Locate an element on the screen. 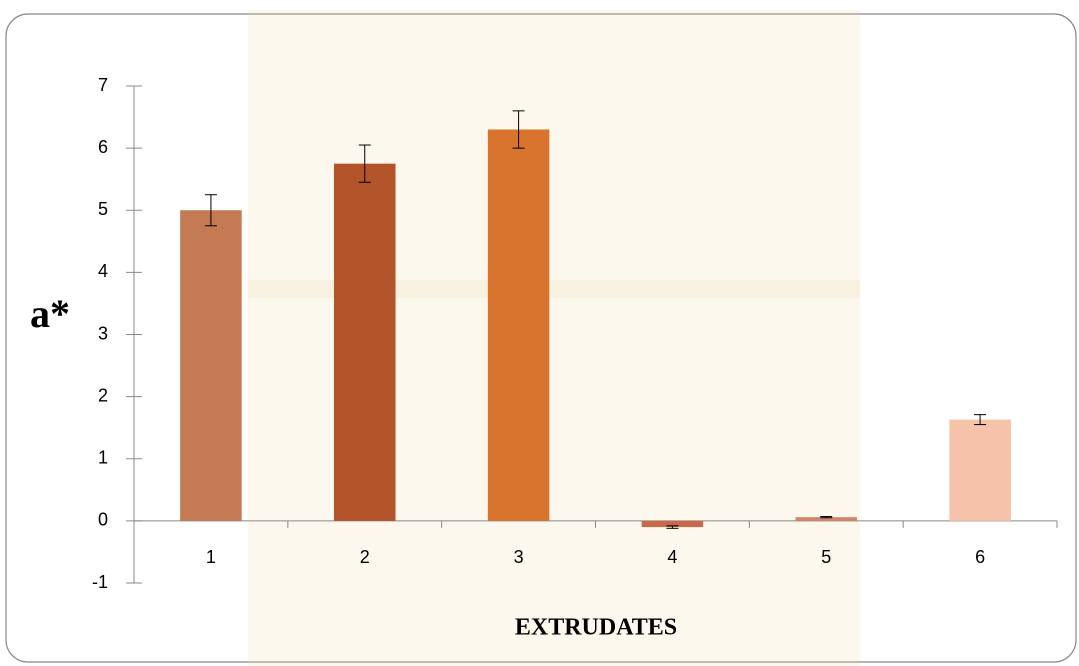  y-tick-label: 4 is located at coordinates (103, 271).